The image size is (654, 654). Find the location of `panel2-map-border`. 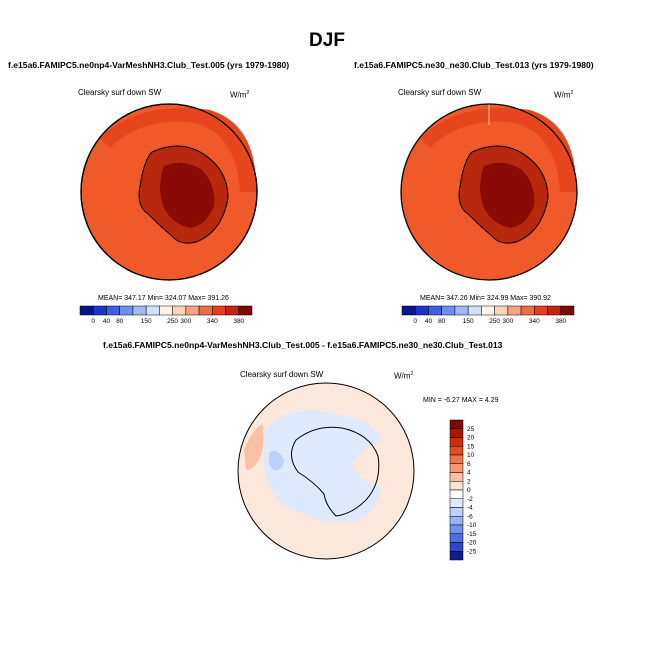

panel2-map-border is located at coordinates (489, 192).